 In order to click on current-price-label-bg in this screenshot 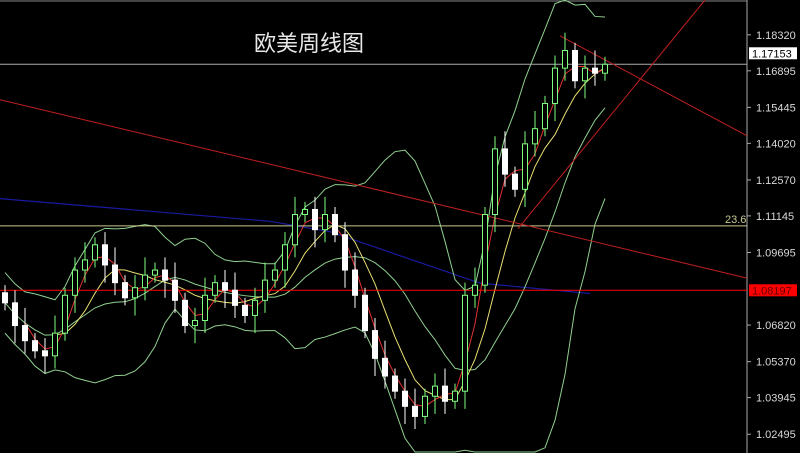, I will do `click(773, 53)`.